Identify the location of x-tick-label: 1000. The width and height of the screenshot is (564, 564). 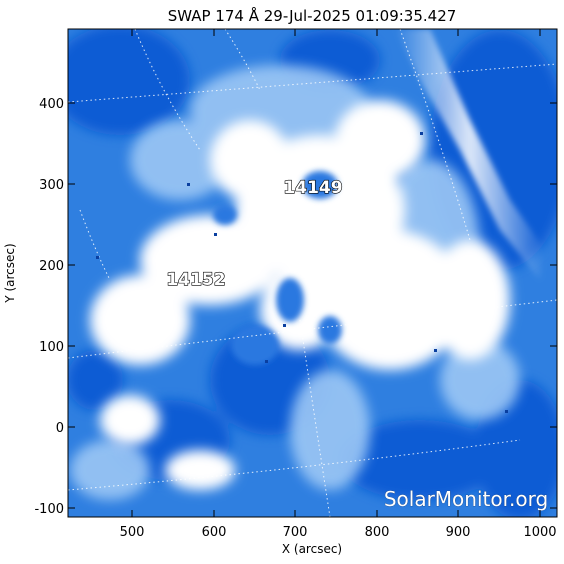
(539, 532).